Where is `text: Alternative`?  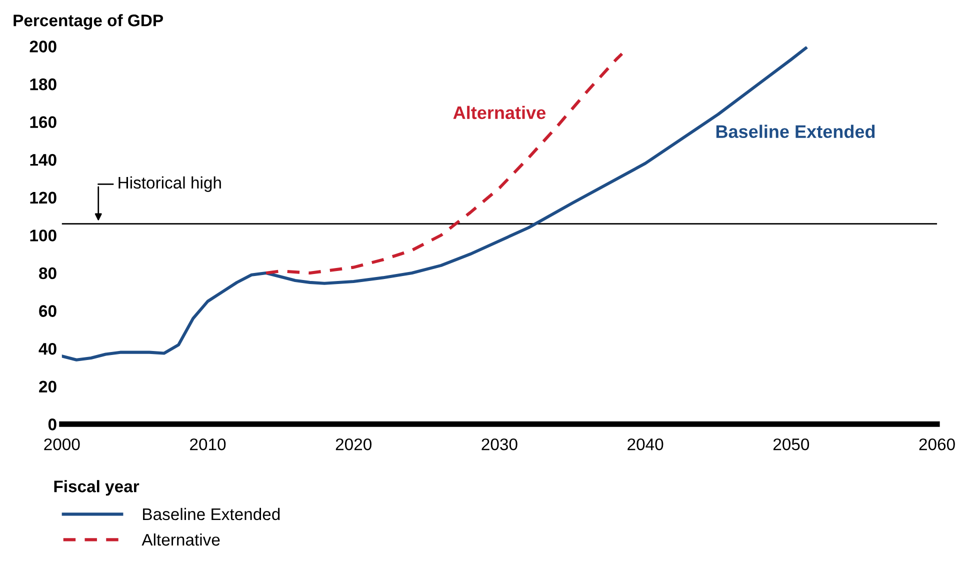 text: Alternative is located at coordinates (499, 113).